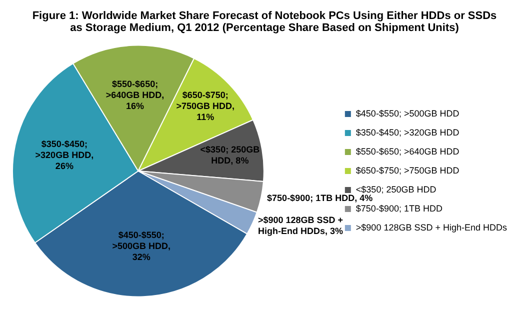 This screenshot has height=322, width=529. Describe the element at coordinates (408, 132) in the screenshot. I see `legend-label: $350-$450; >320GB HDD` at that location.